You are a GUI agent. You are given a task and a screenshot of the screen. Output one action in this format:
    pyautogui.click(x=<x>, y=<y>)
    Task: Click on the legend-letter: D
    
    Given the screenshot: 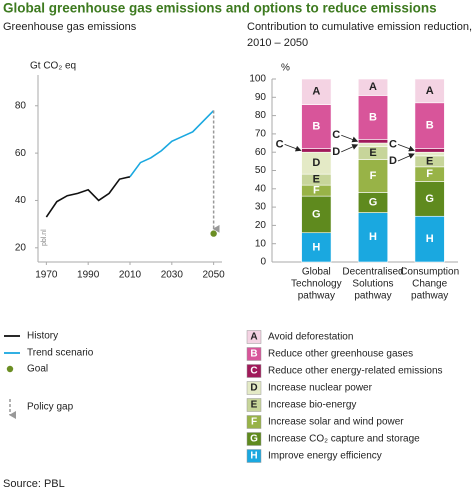 What is the action you would take?
    pyautogui.click(x=253, y=388)
    